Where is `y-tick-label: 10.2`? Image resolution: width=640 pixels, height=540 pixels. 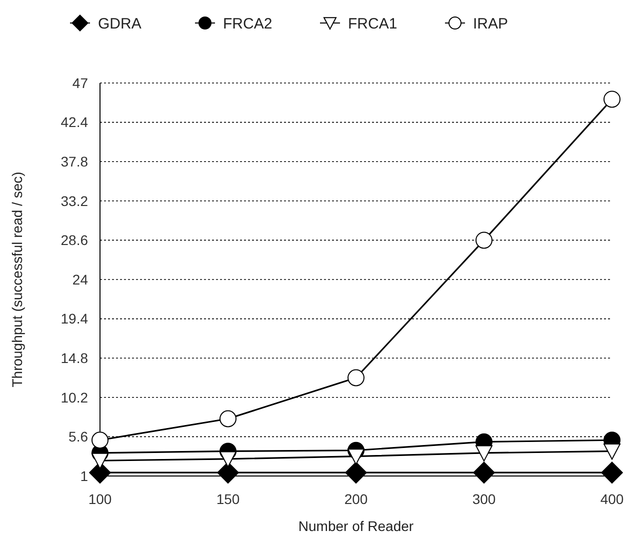
y-tick-label: 10.2 is located at coordinates (74, 397).